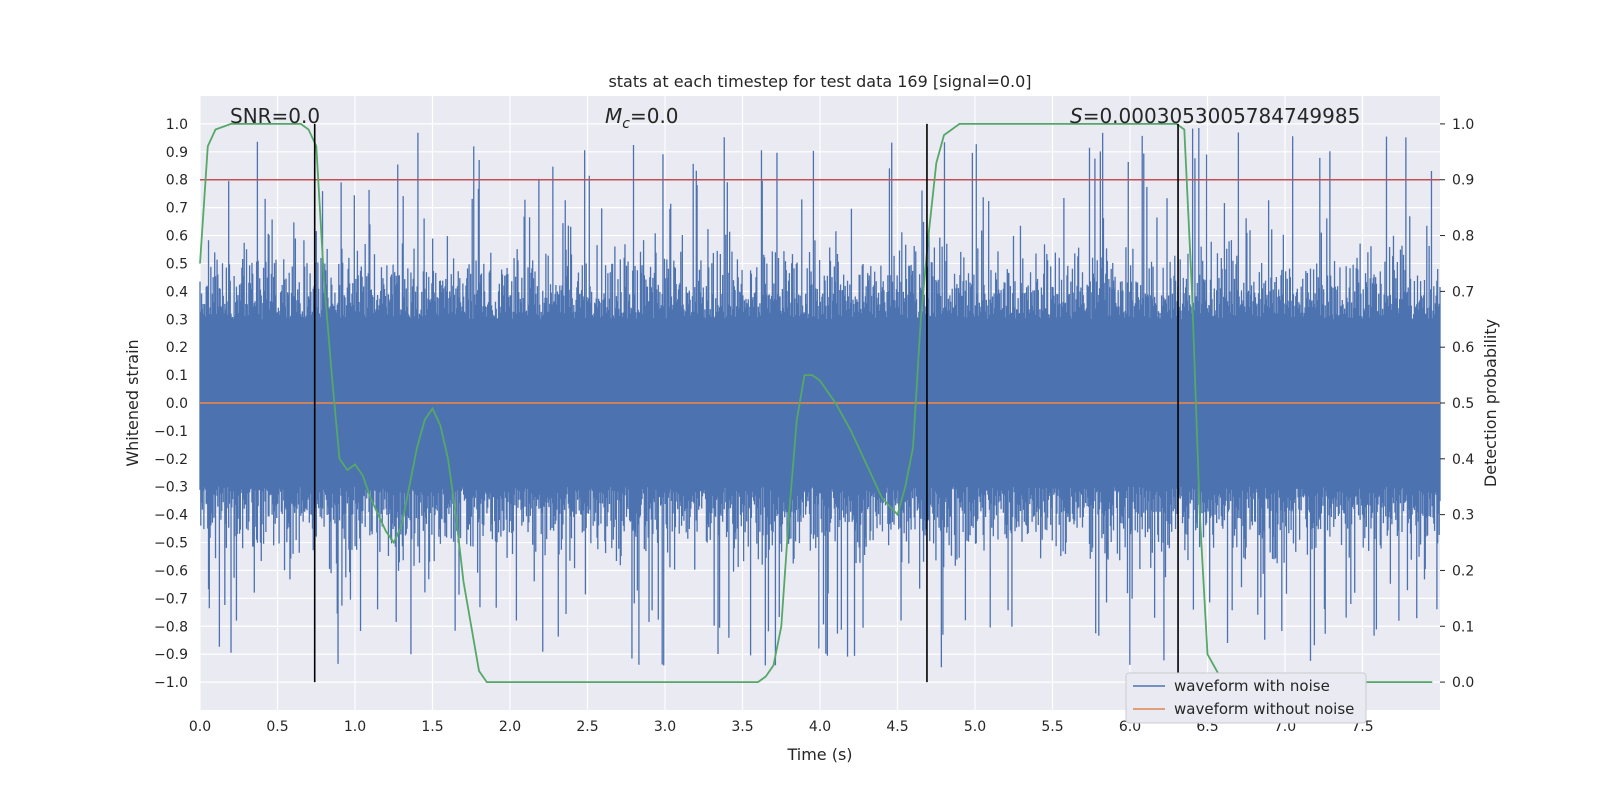 Image resolution: width=1600 pixels, height=800 pixels. What do you see at coordinates (432, 727) in the screenshot?
I see `x-tick-label: 1.5` at bounding box center [432, 727].